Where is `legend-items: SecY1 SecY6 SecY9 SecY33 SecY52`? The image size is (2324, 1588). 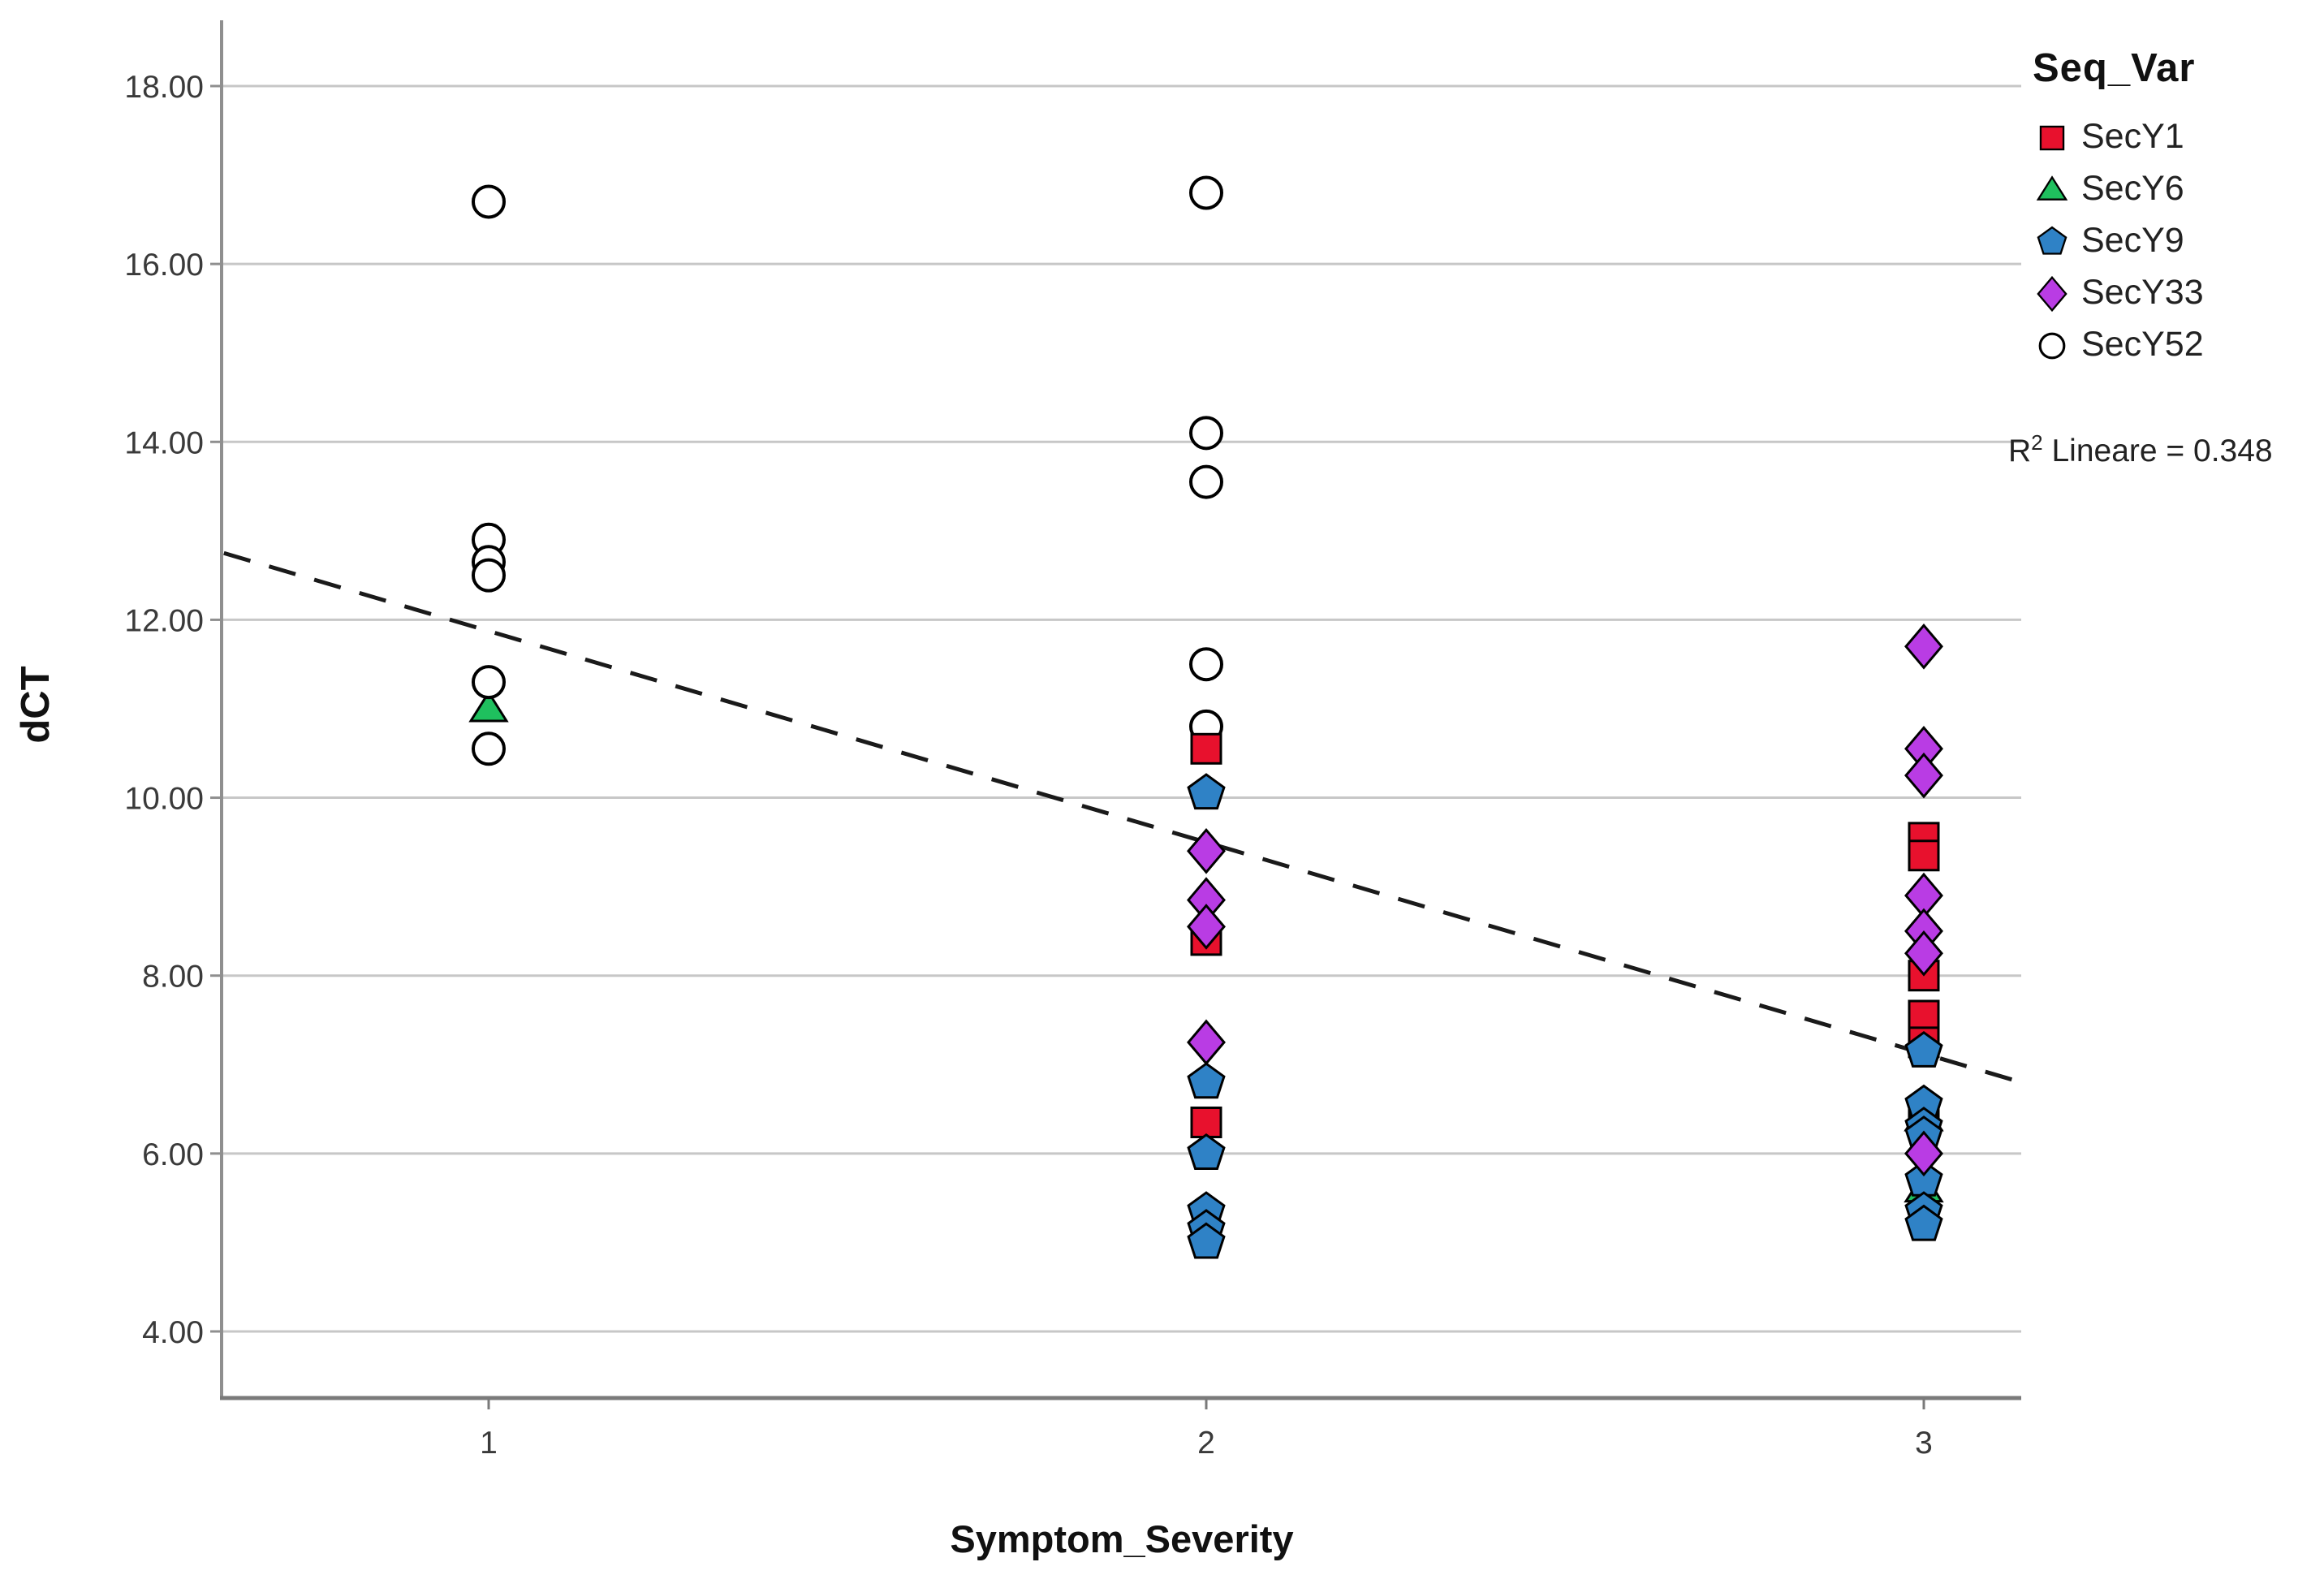 legend-items: SecY1 SecY6 SecY9 SecY33 SecY52 is located at coordinates (2118, 240).